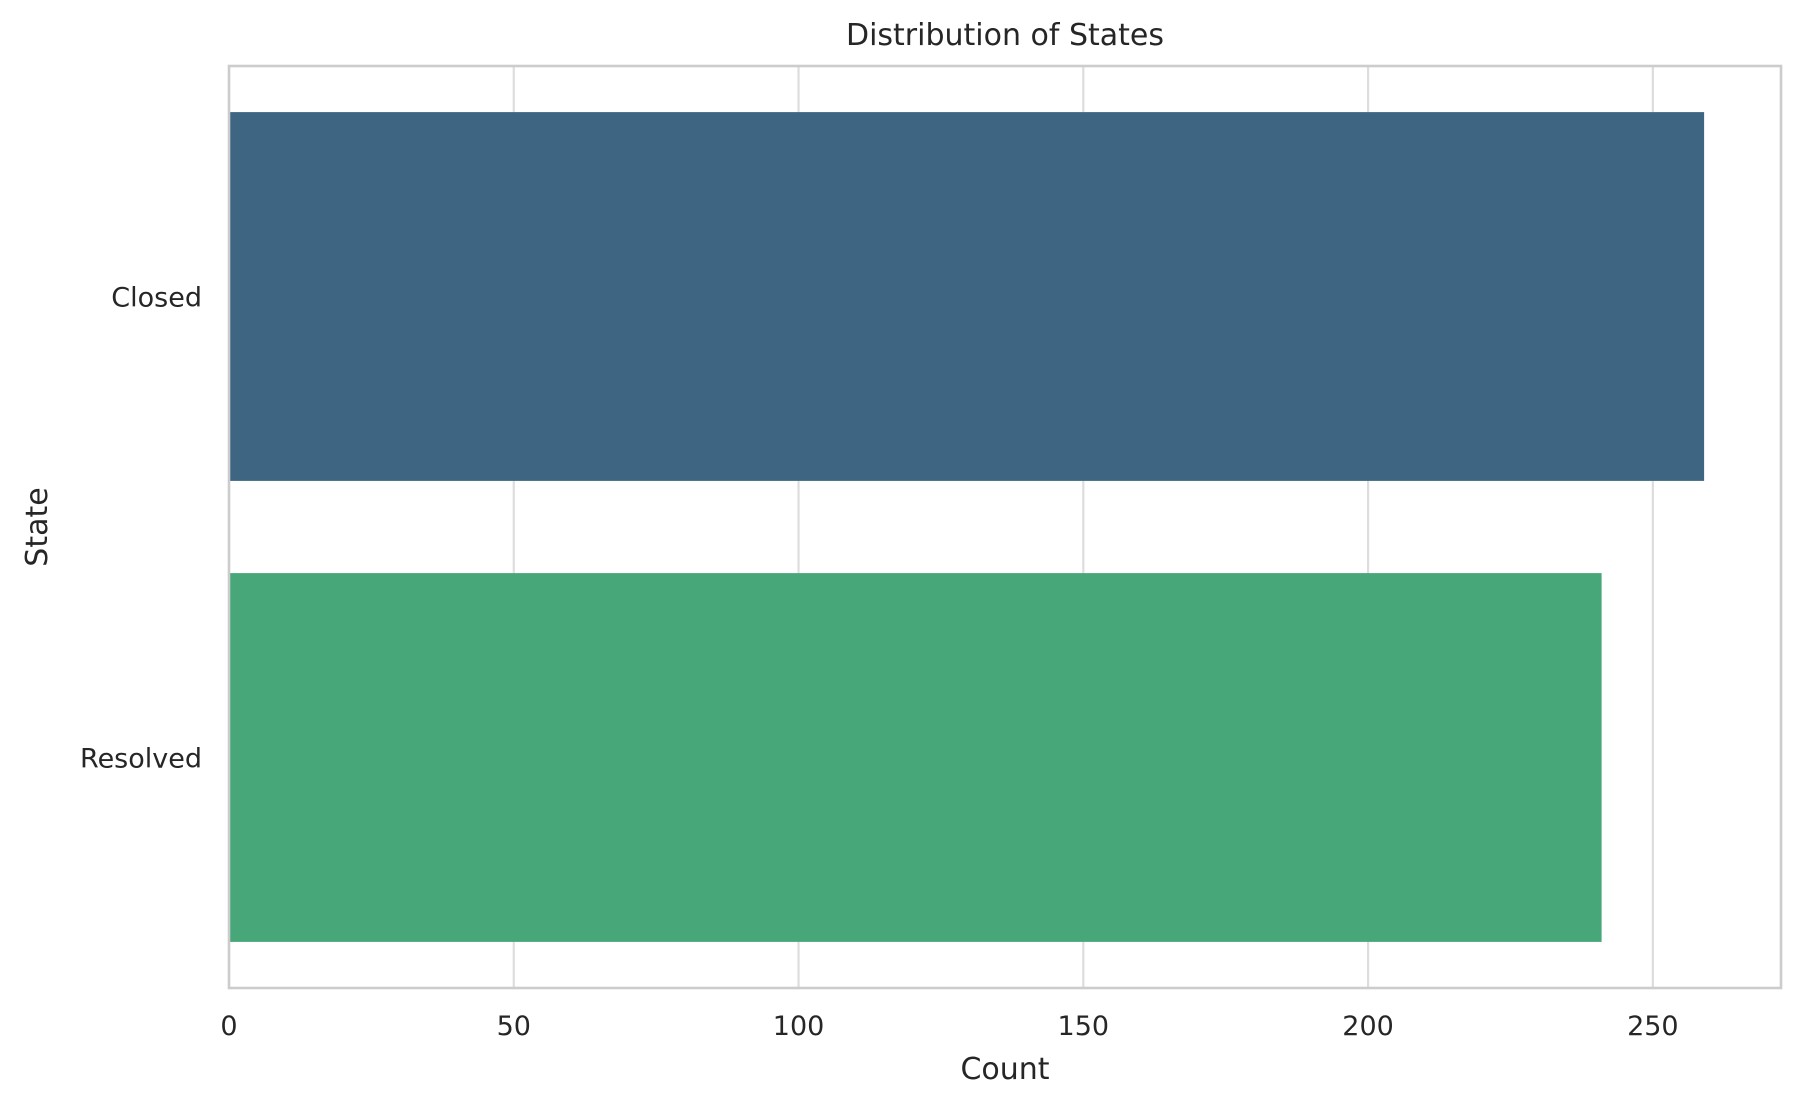 The height and width of the screenshot is (1106, 1798). Describe the element at coordinates (156, 298) in the screenshot. I see `y-tick-label: Closed` at that location.